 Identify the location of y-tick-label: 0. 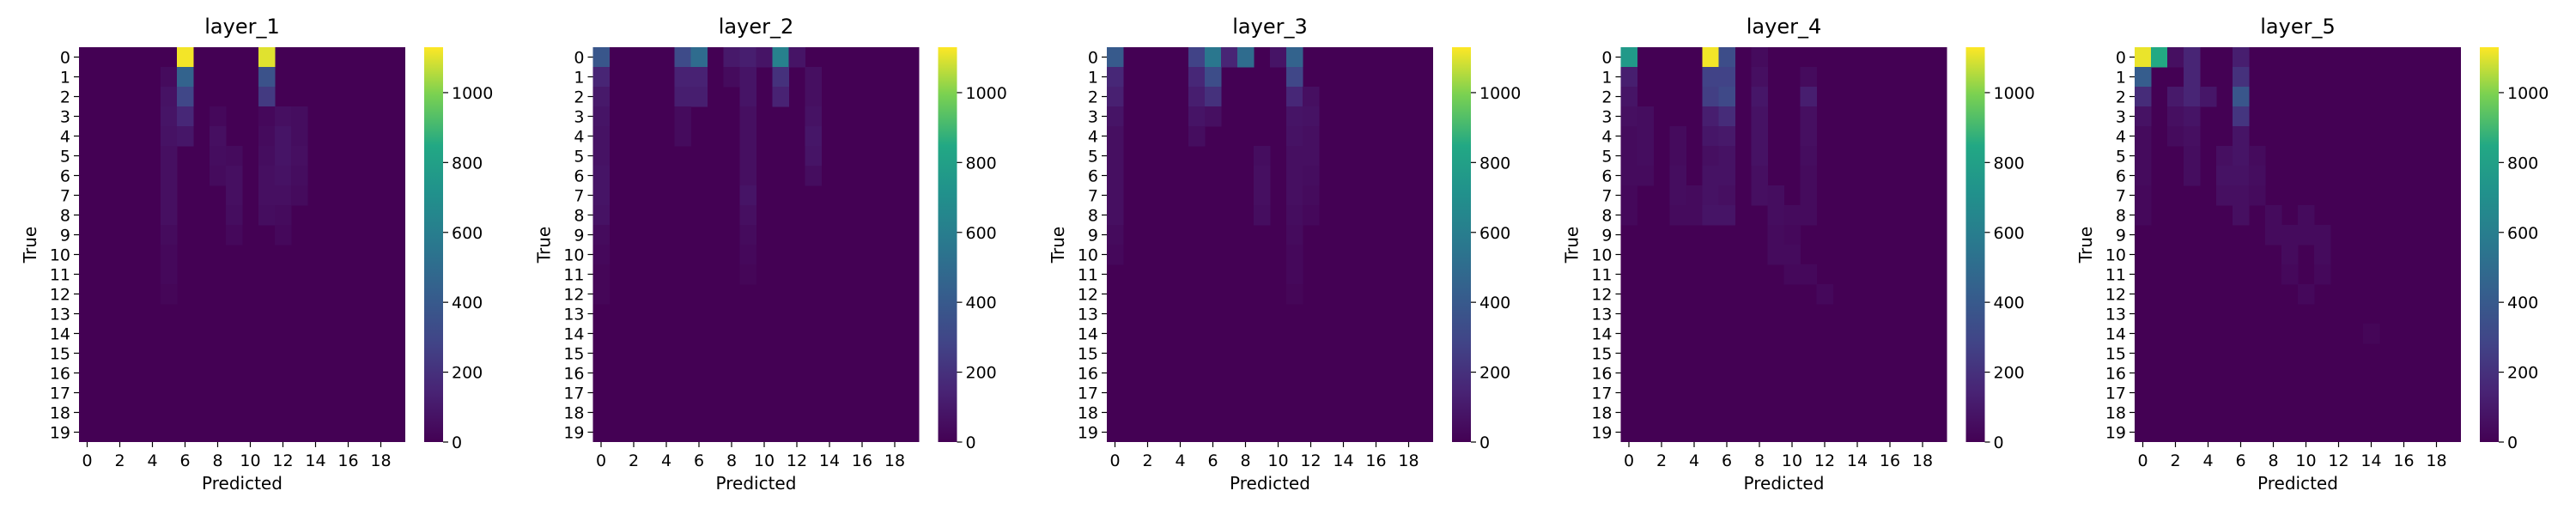
(65, 58).